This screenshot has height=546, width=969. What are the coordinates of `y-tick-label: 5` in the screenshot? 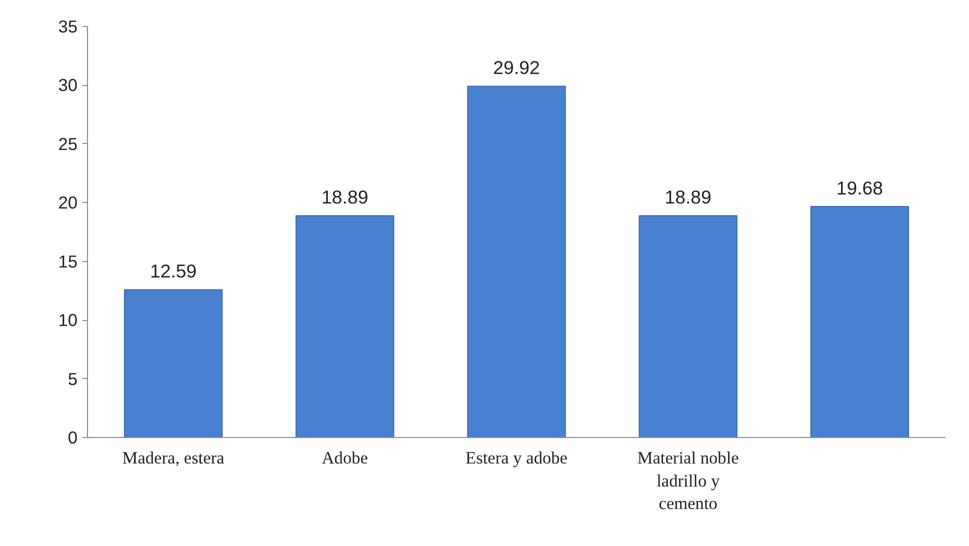 It's located at (73, 378).